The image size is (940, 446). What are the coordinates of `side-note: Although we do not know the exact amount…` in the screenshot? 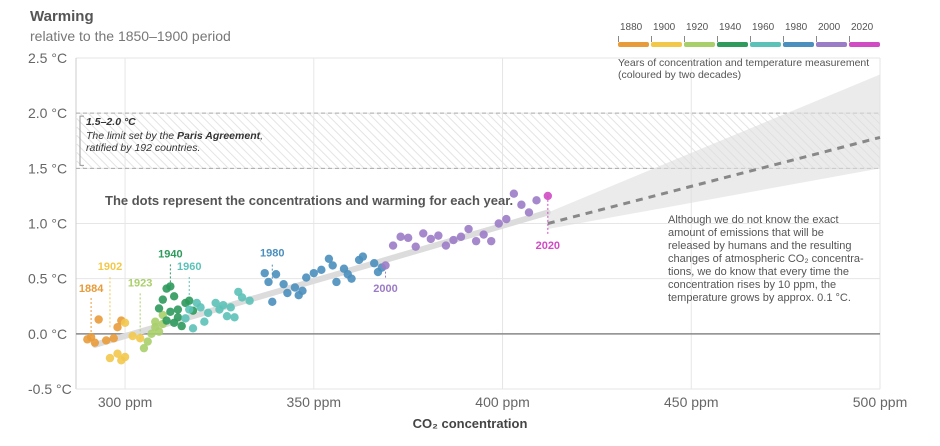 It's located at (773, 259).